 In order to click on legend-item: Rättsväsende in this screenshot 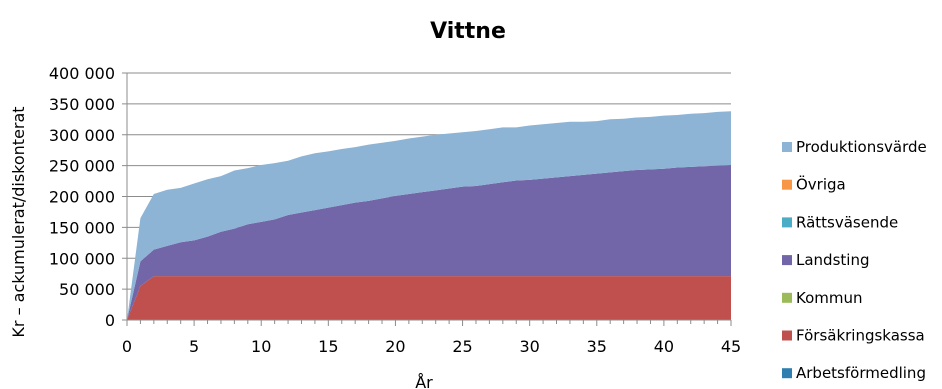, I will do `click(840, 222)`.